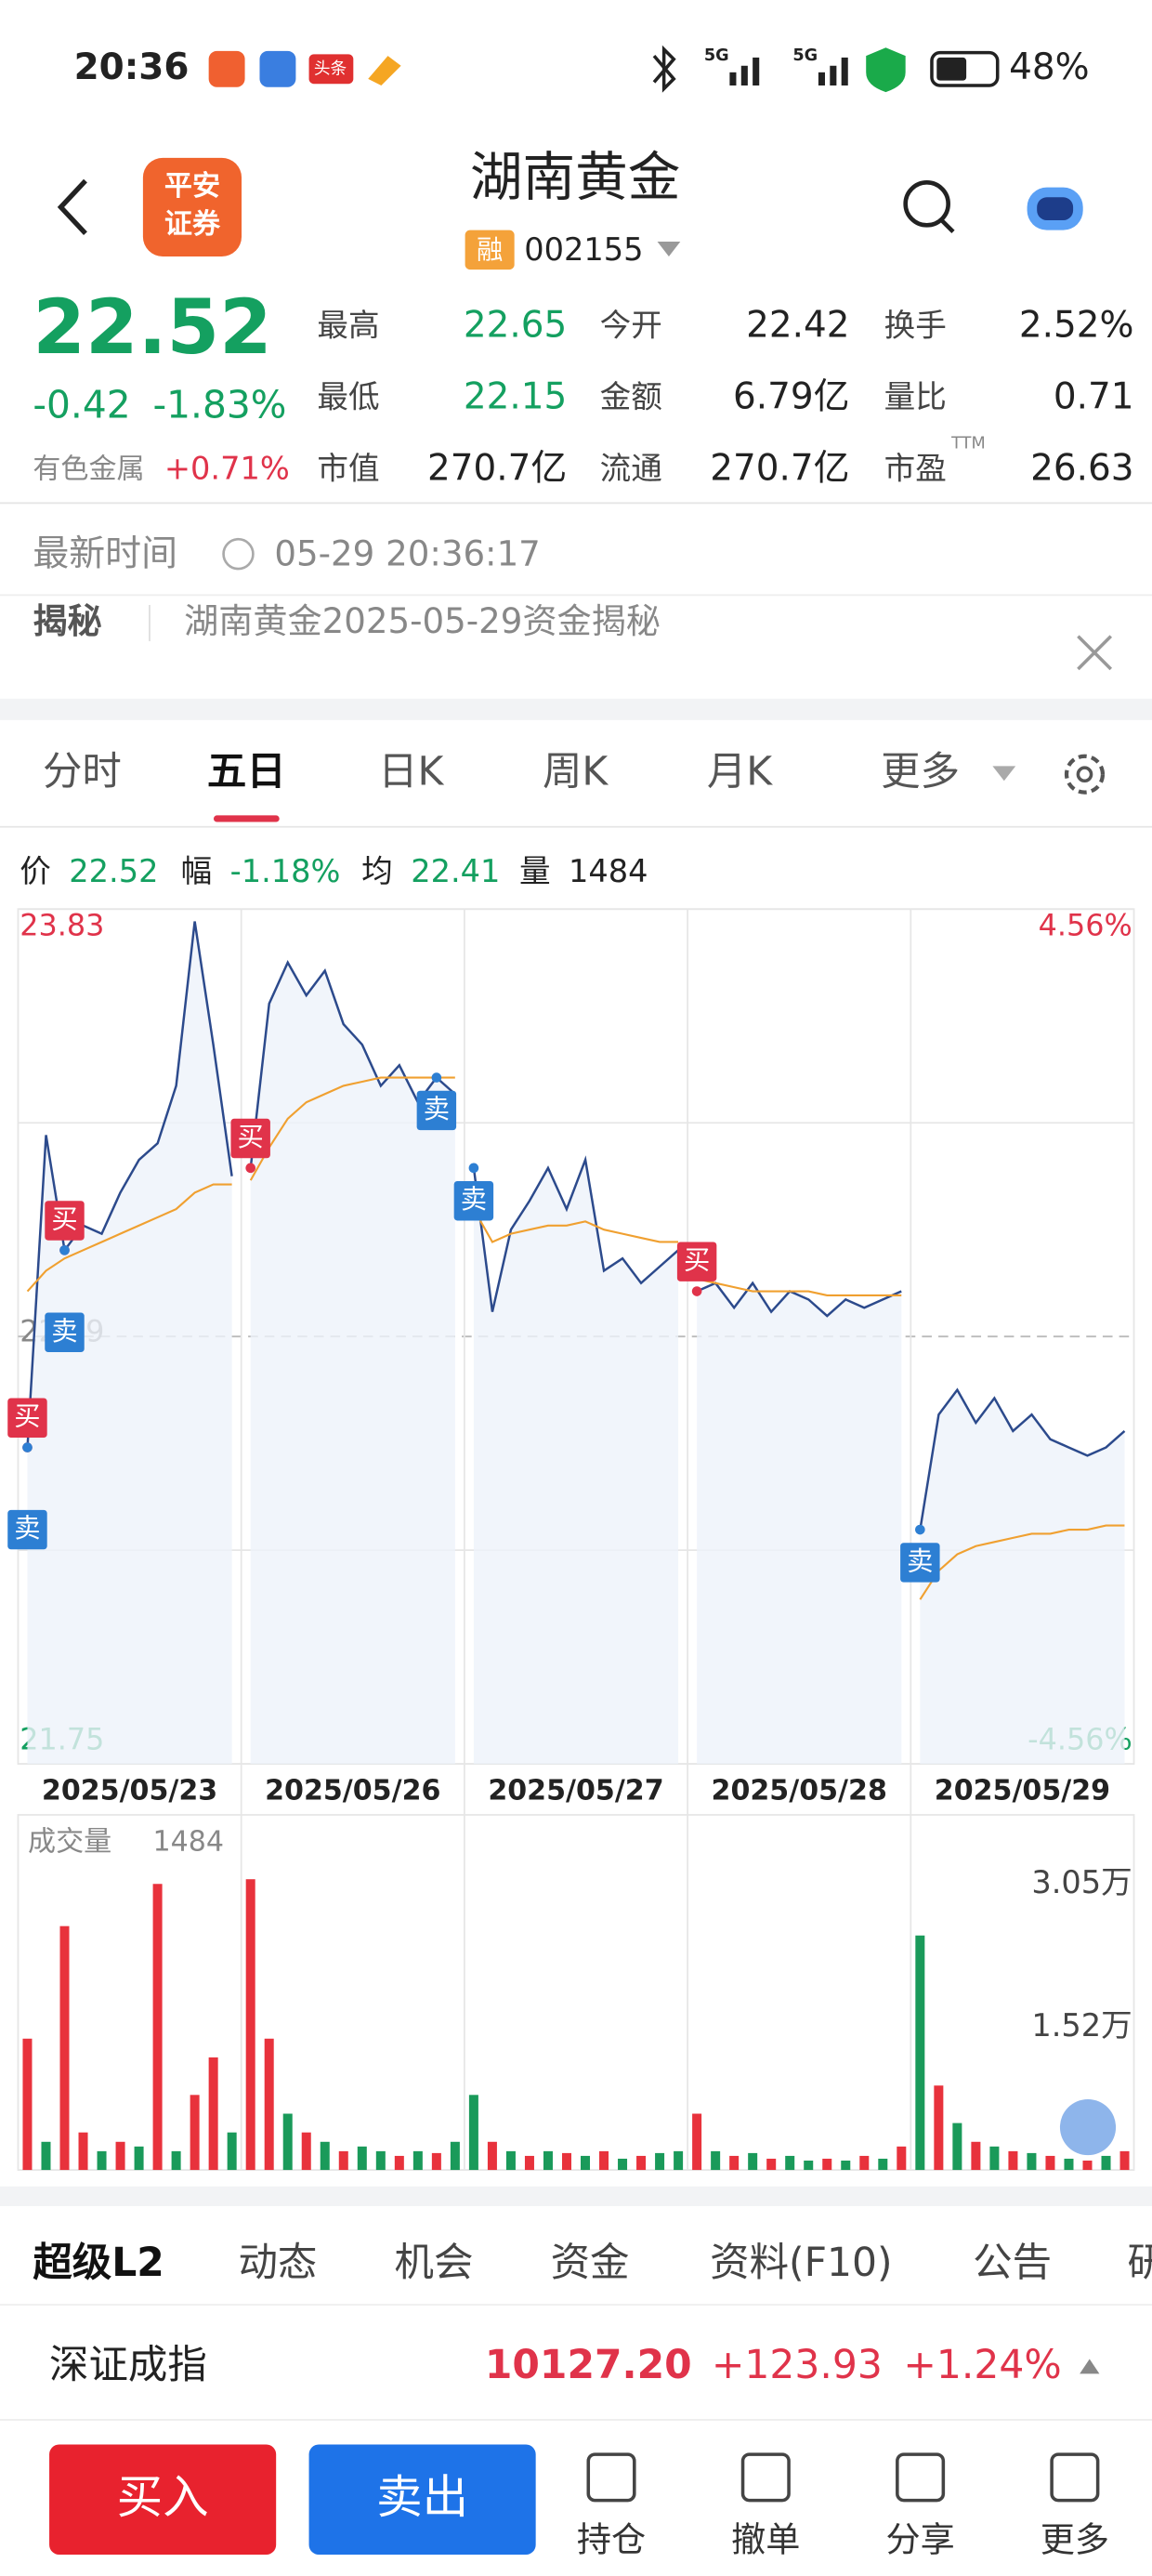 The image size is (1152, 2576). I want to click on stat-label: 市盈, so click(915, 468).